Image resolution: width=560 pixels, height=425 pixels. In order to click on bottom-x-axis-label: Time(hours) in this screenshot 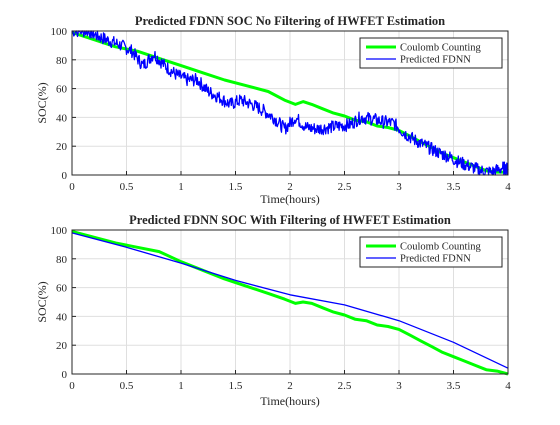, I will do `click(290, 401)`.